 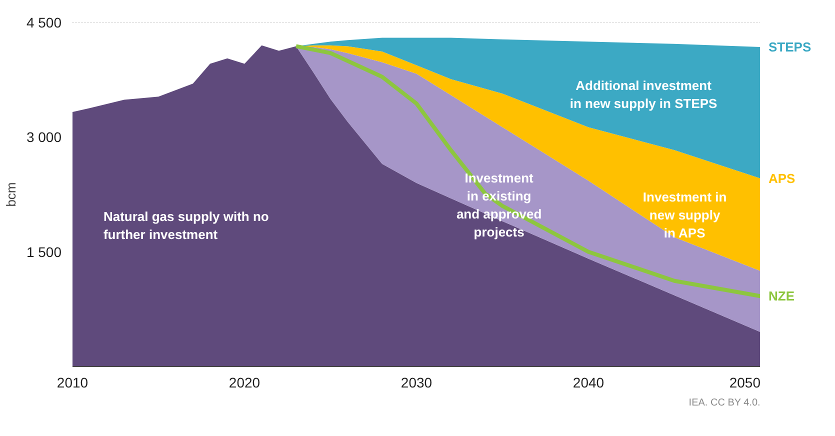 I want to click on y-tick-label: 1 500, so click(x=44, y=252).